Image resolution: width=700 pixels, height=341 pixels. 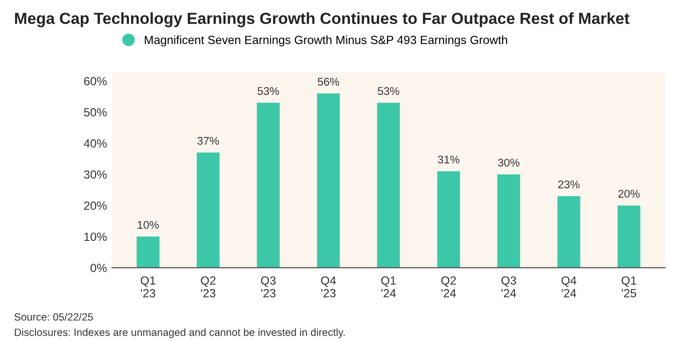 I want to click on x-tick-label: Q1 '24, so click(x=388, y=287).